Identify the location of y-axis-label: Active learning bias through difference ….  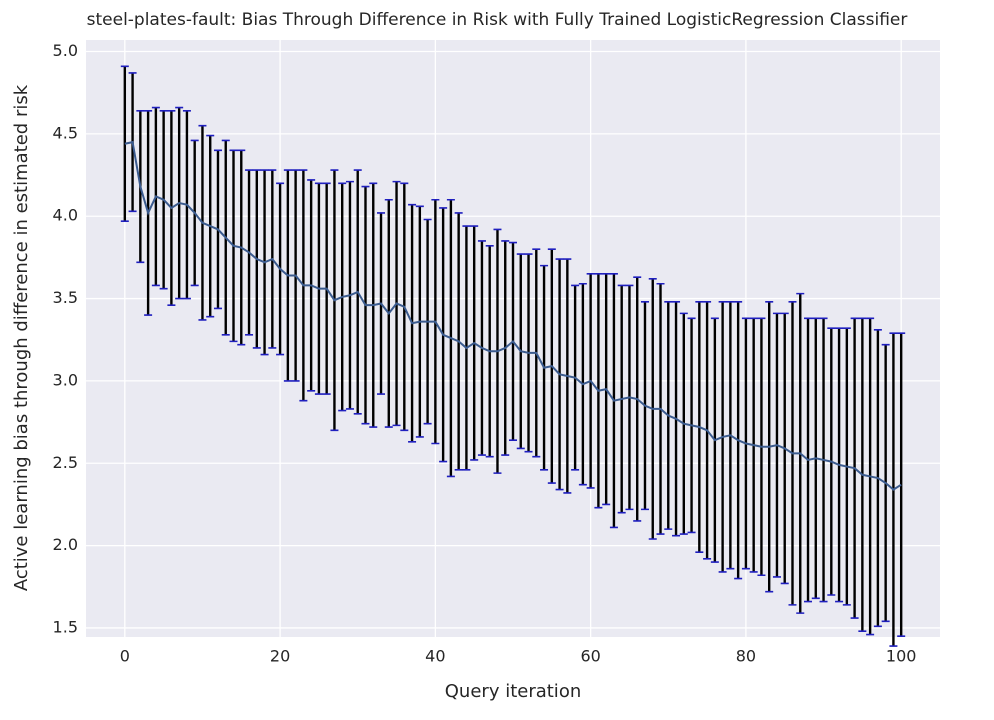
(21, 337).